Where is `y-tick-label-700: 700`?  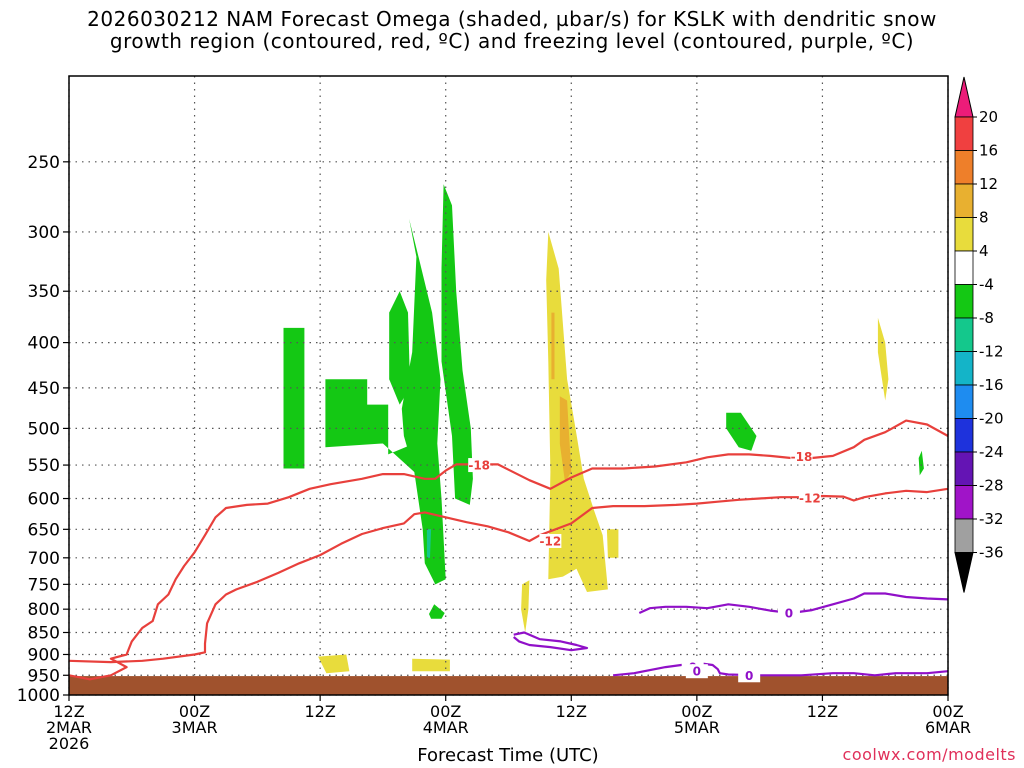 y-tick-label-700: 700 is located at coordinates (44, 559).